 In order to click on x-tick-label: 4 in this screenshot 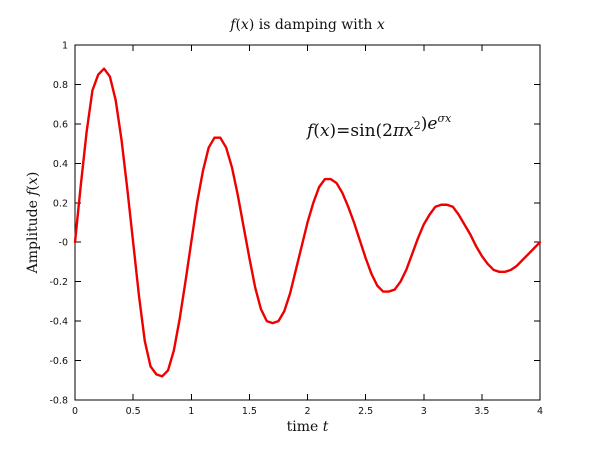, I will do `click(540, 411)`.